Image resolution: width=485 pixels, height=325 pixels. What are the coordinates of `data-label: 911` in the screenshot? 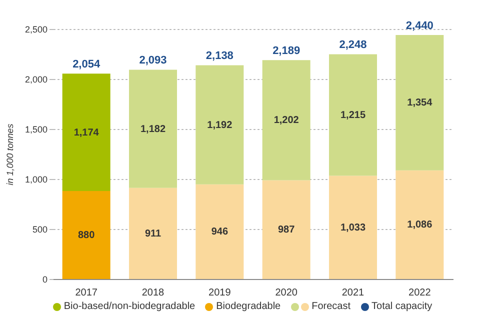 It's located at (153, 234).